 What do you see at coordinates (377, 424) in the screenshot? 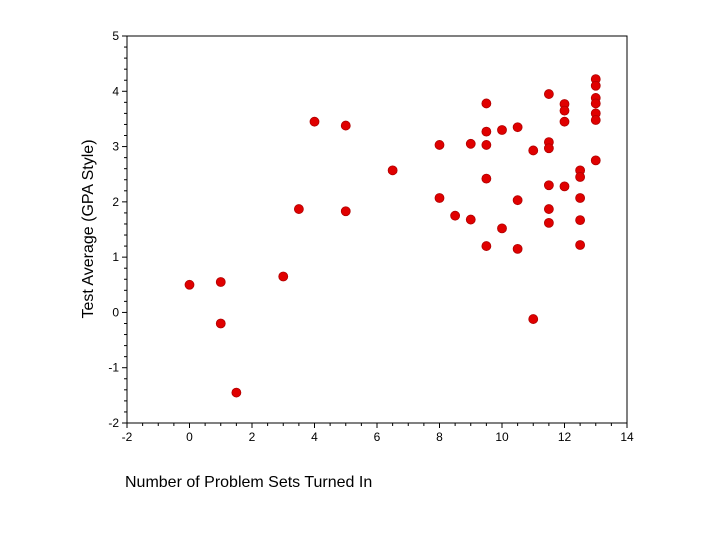
I see `x-axis-minor-ticks` at bounding box center [377, 424].